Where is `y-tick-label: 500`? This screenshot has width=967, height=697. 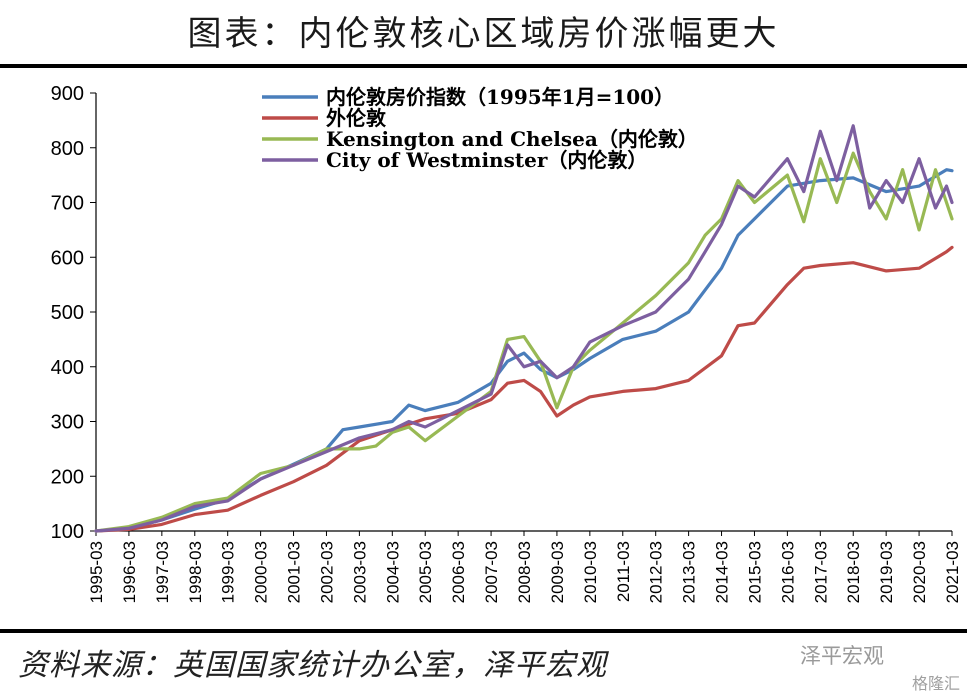
y-tick-label: 500 is located at coordinates (67, 313).